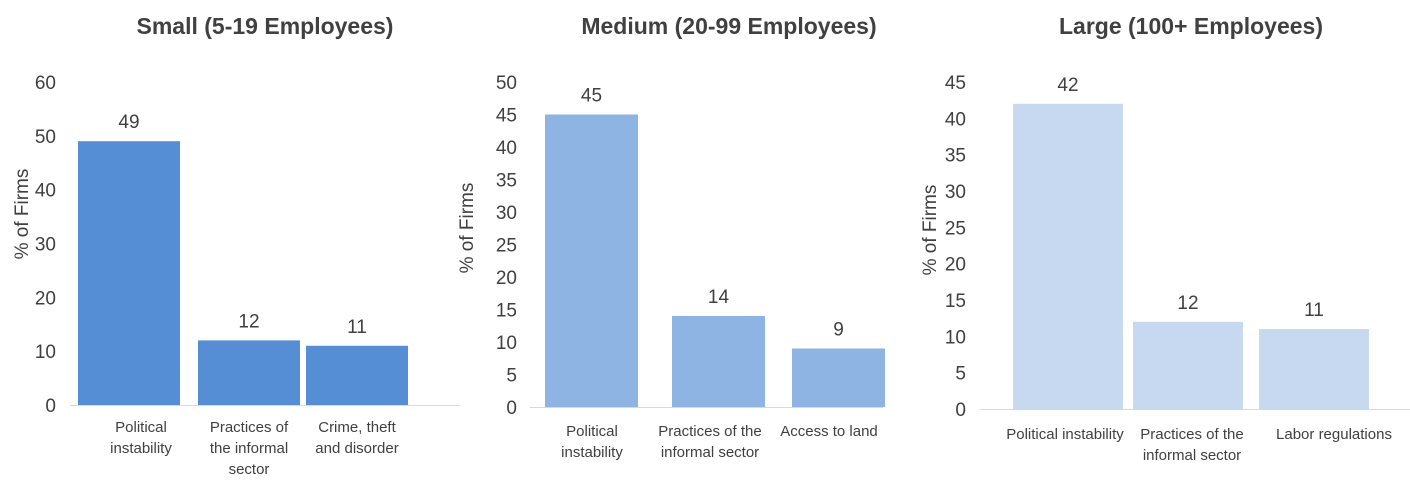  Describe the element at coordinates (1191, 26) in the screenshot. I see `chart-title: Large (100+ Employees)` at that location.